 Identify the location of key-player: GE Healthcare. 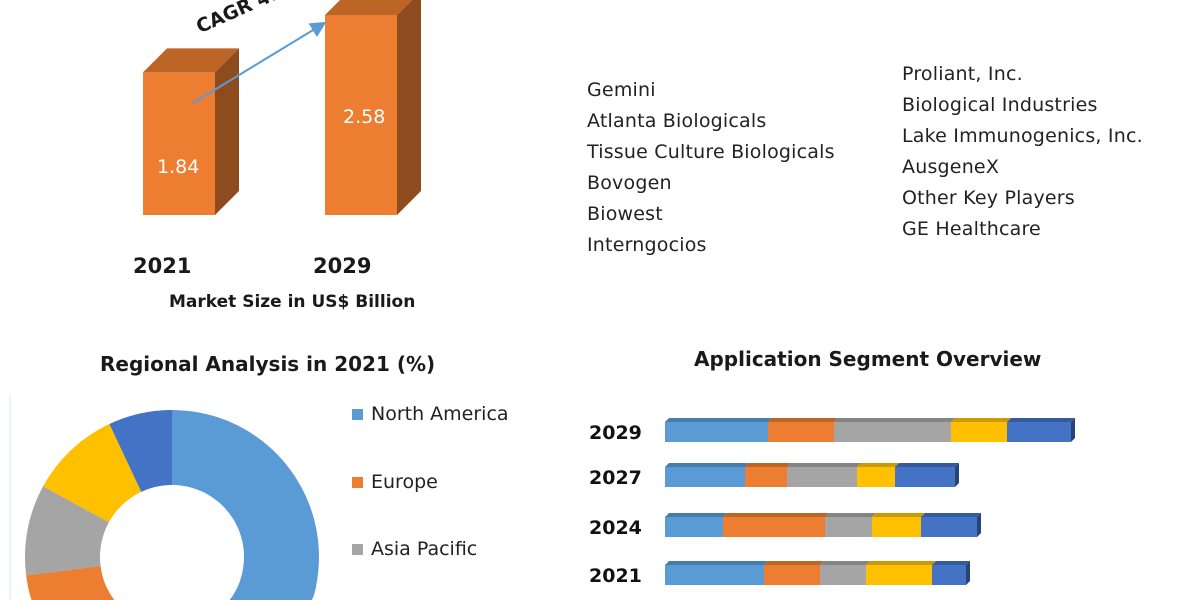
(971, 229).